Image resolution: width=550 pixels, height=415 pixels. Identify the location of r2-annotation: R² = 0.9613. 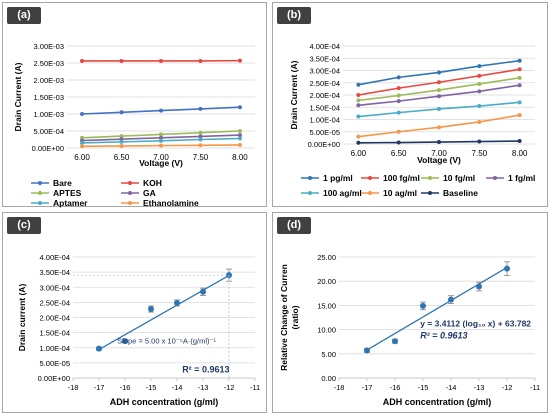
(443, 335).